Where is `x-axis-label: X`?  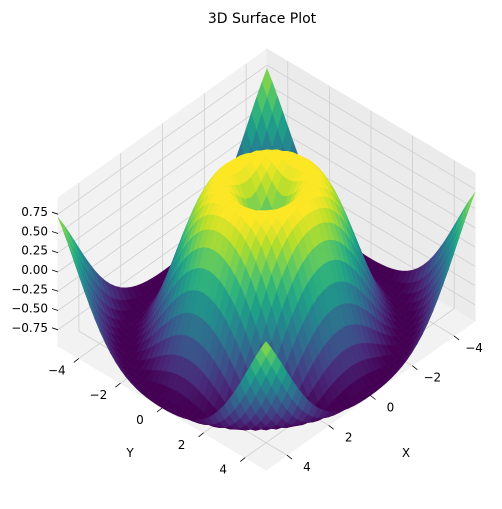
x-axis-label: X is located at coordinates (406, 453).